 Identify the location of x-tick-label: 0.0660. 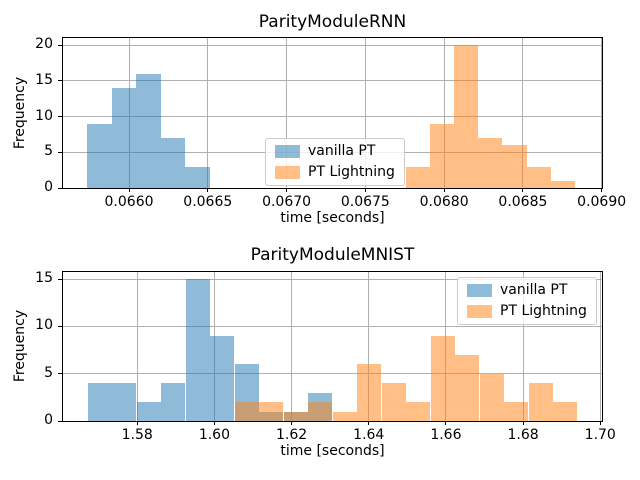
(129, 202).